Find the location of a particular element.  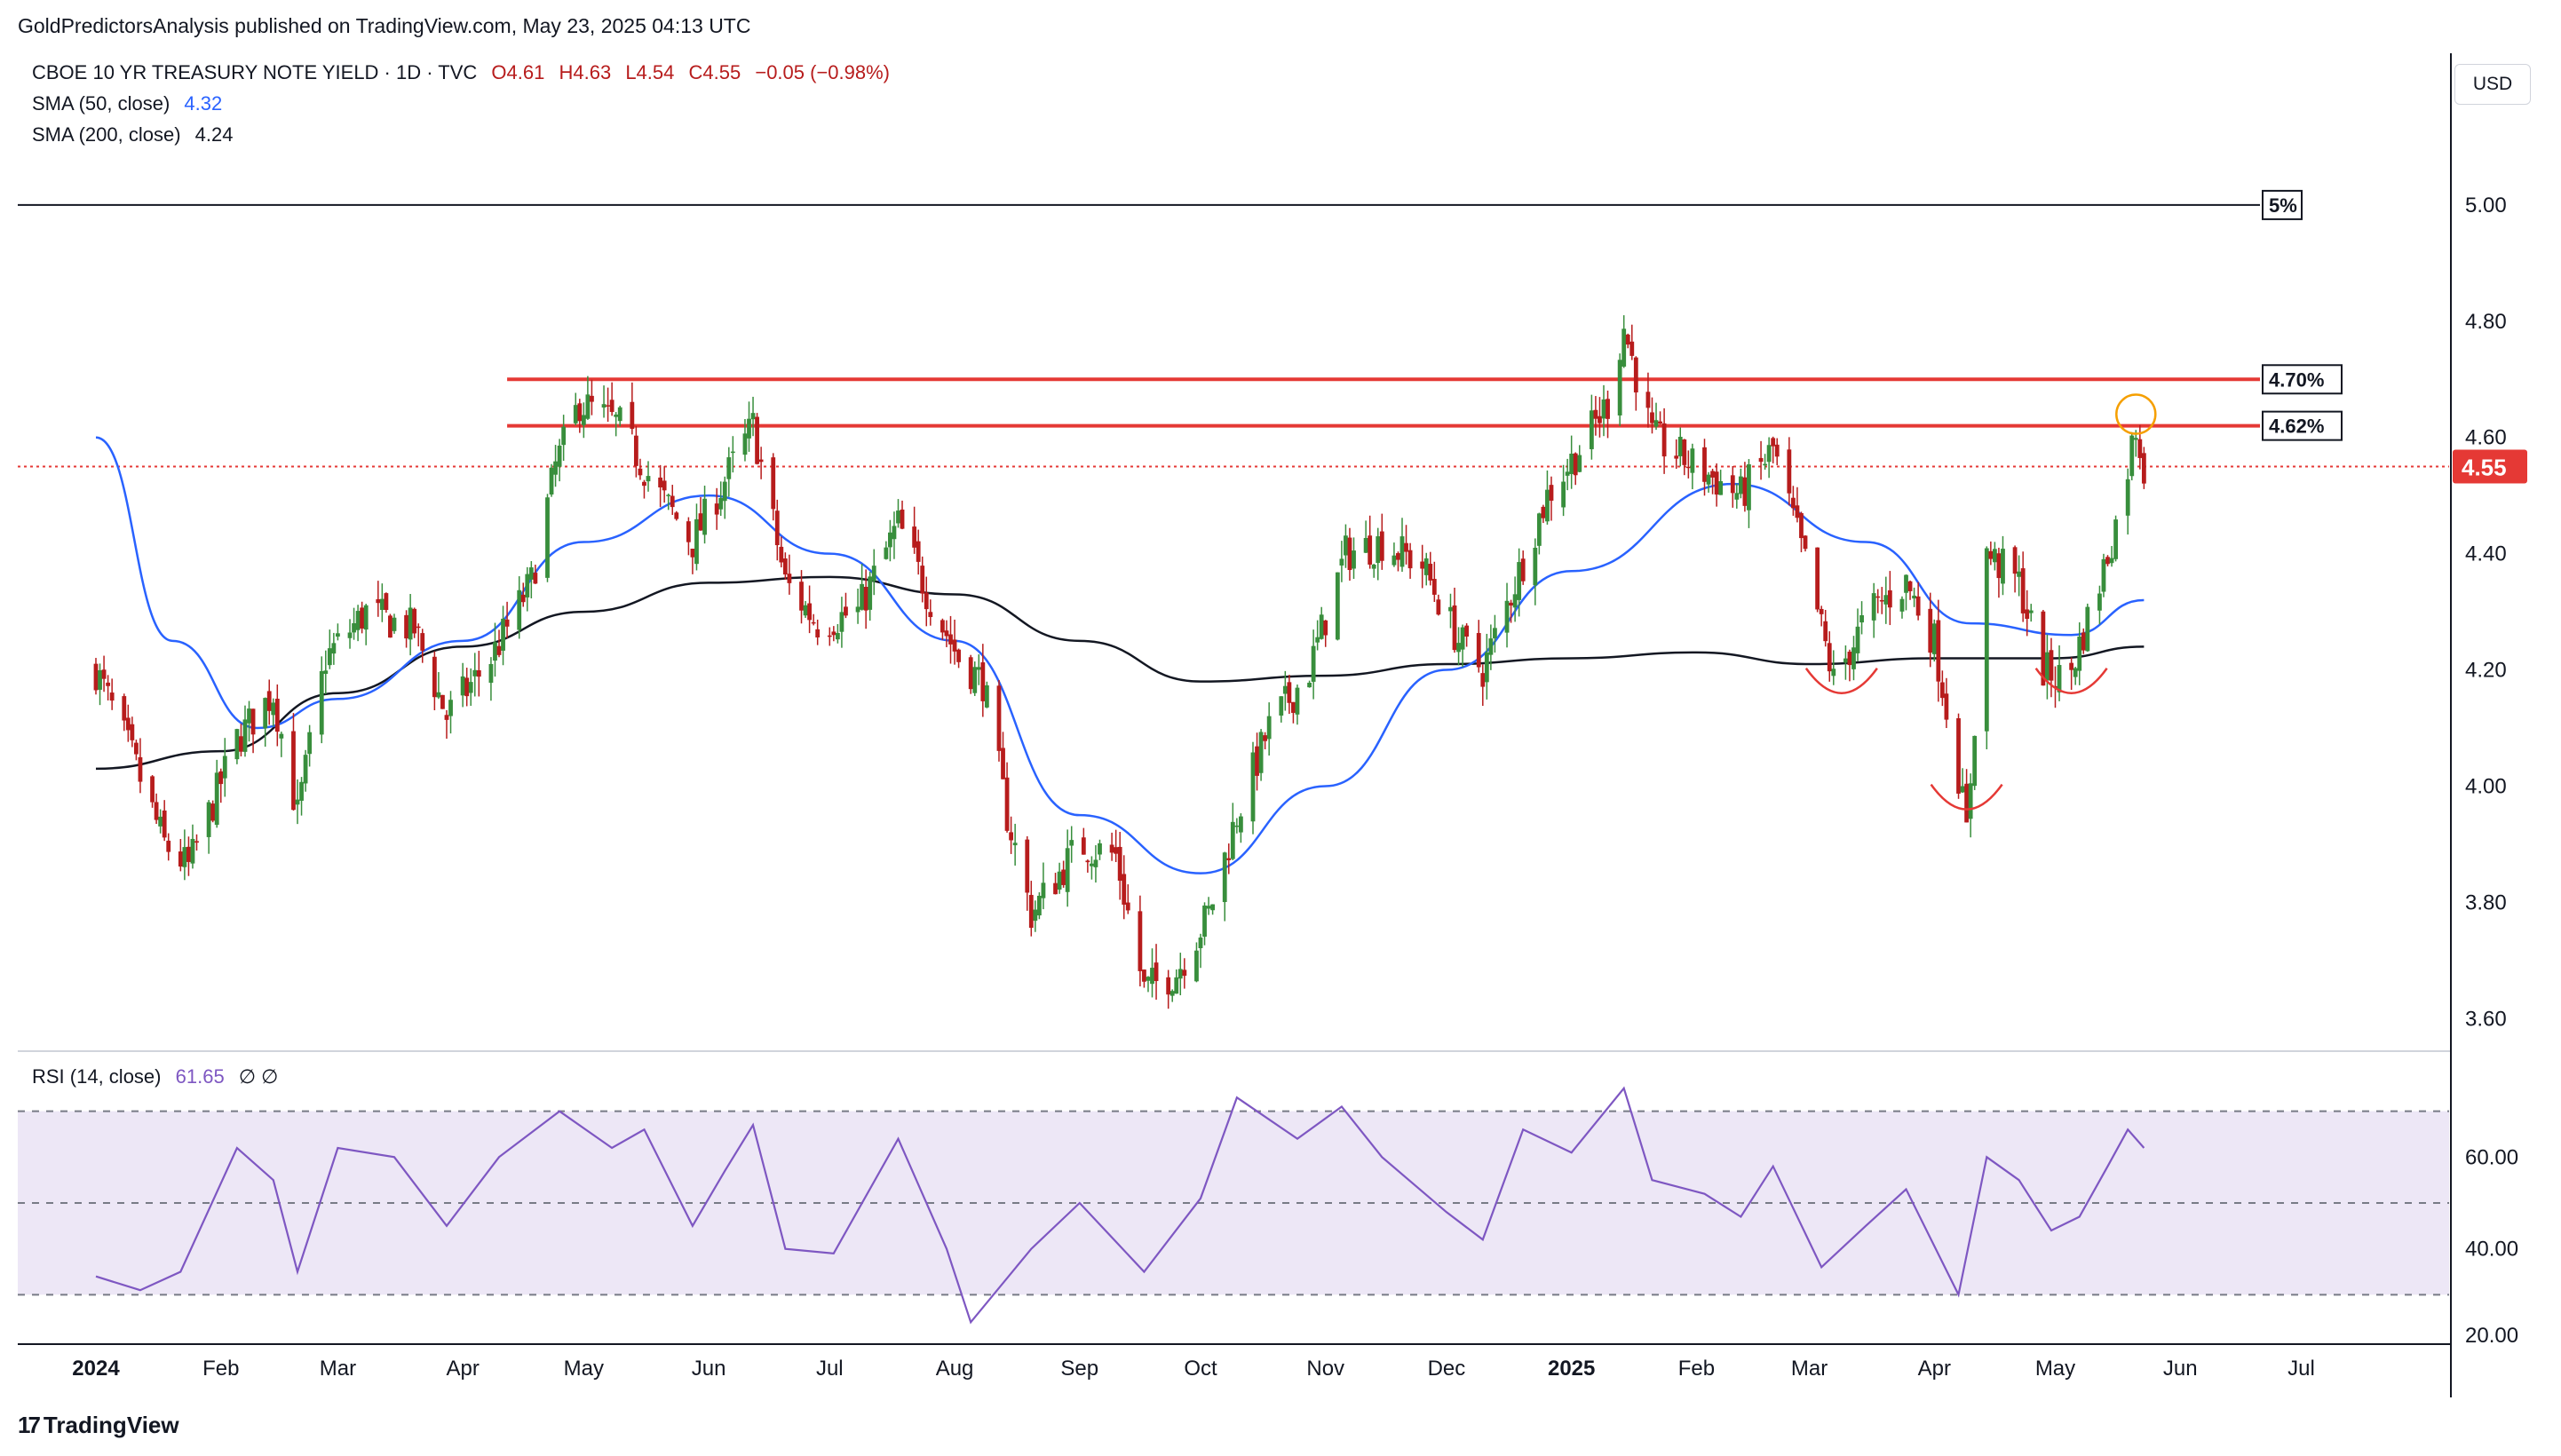

level-tag: 5% is located at coordinates (2282, 204).